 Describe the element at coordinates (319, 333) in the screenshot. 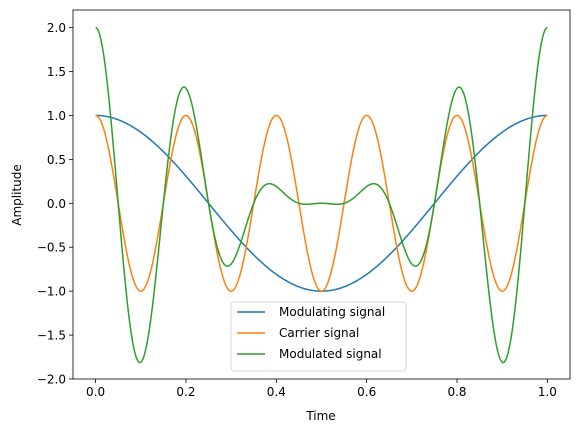

I see `legend-label: Carrier signal` at that location.